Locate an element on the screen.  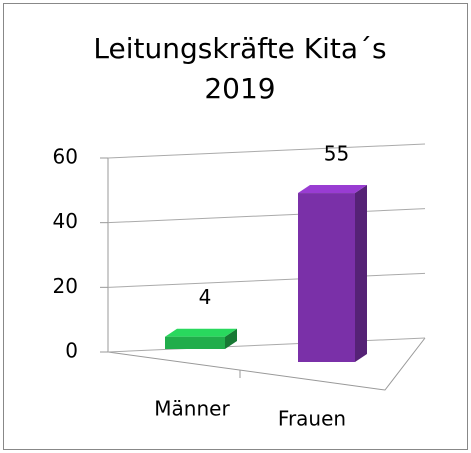
value-label: 55 is located at coordinates (336, 154).